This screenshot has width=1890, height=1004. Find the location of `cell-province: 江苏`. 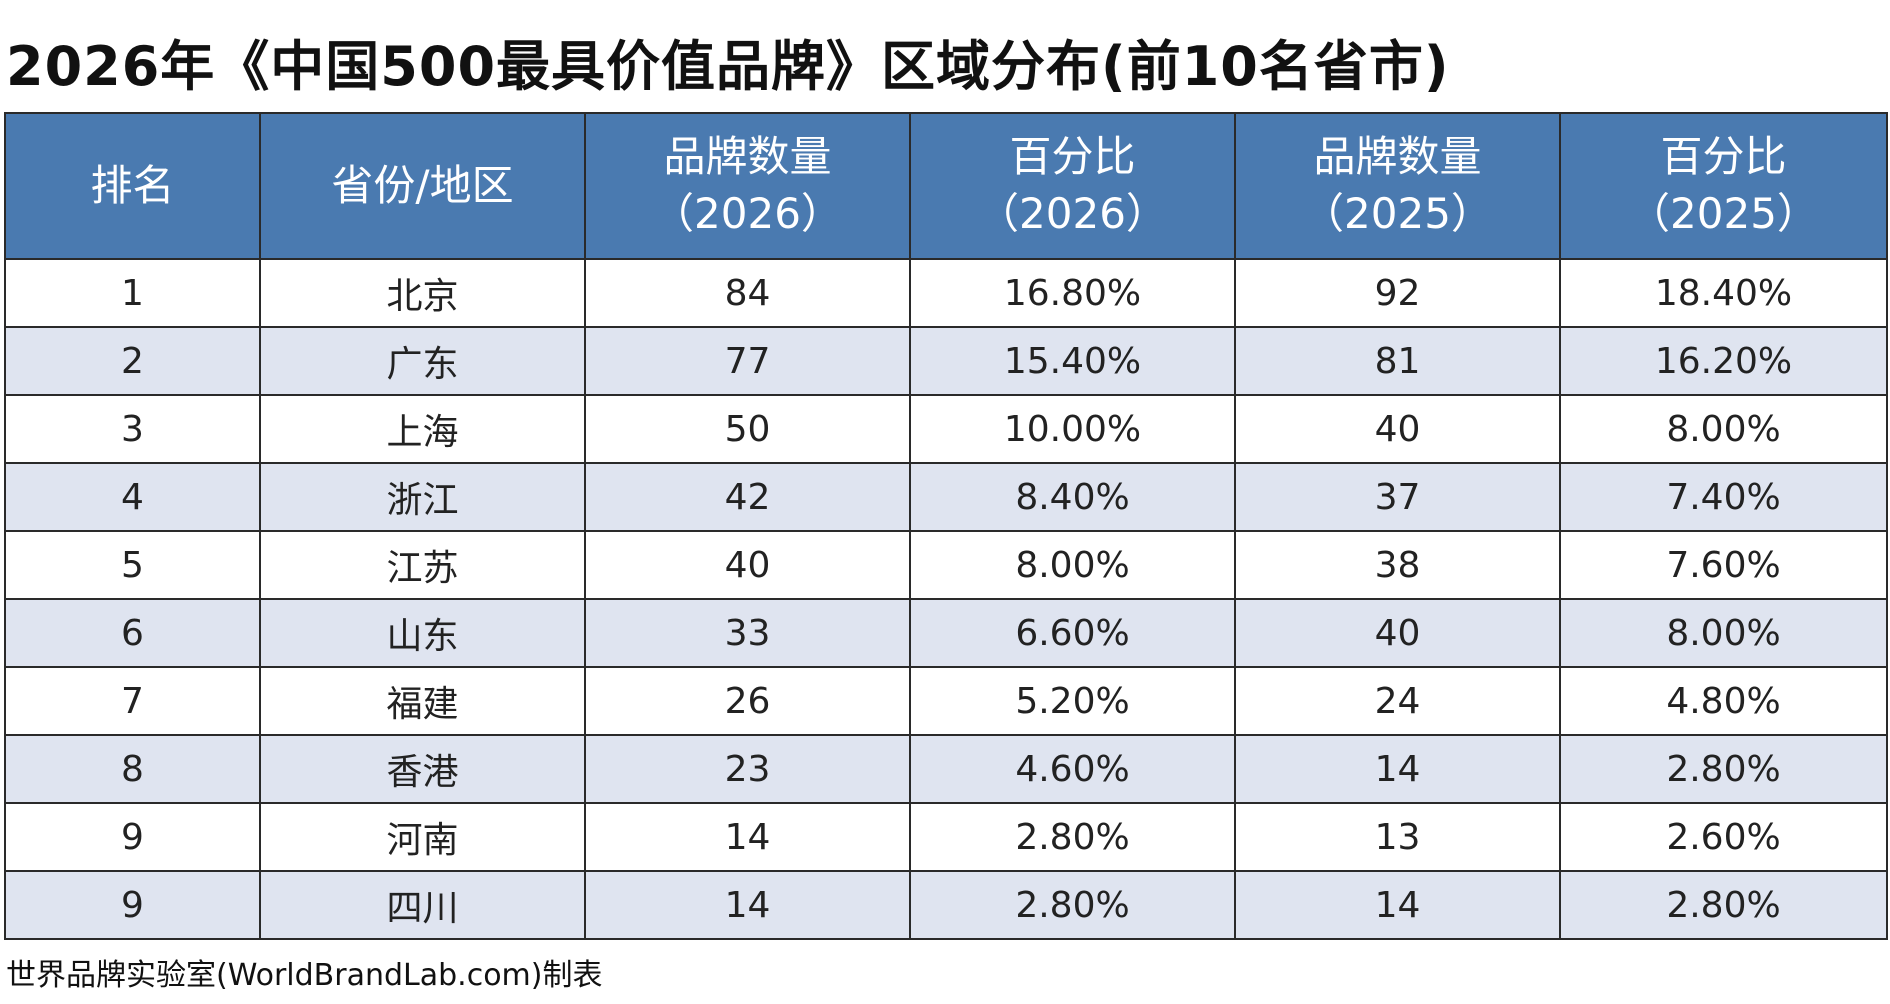

cell-province: 江苏 is located at coordinates (422, 565).